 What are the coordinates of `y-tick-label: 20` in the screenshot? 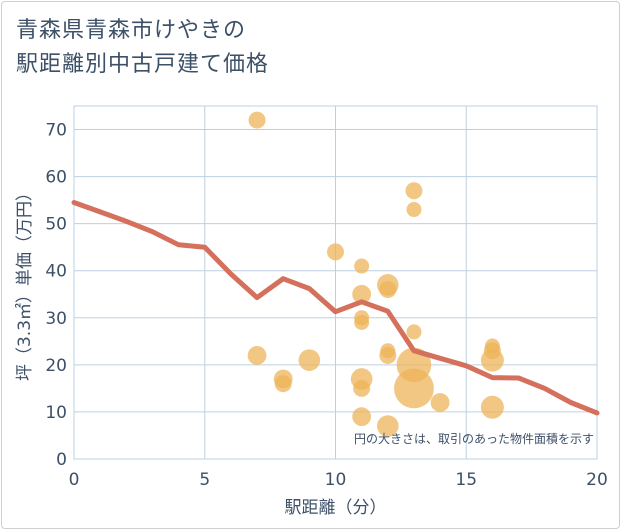 It's located at (56, 366).